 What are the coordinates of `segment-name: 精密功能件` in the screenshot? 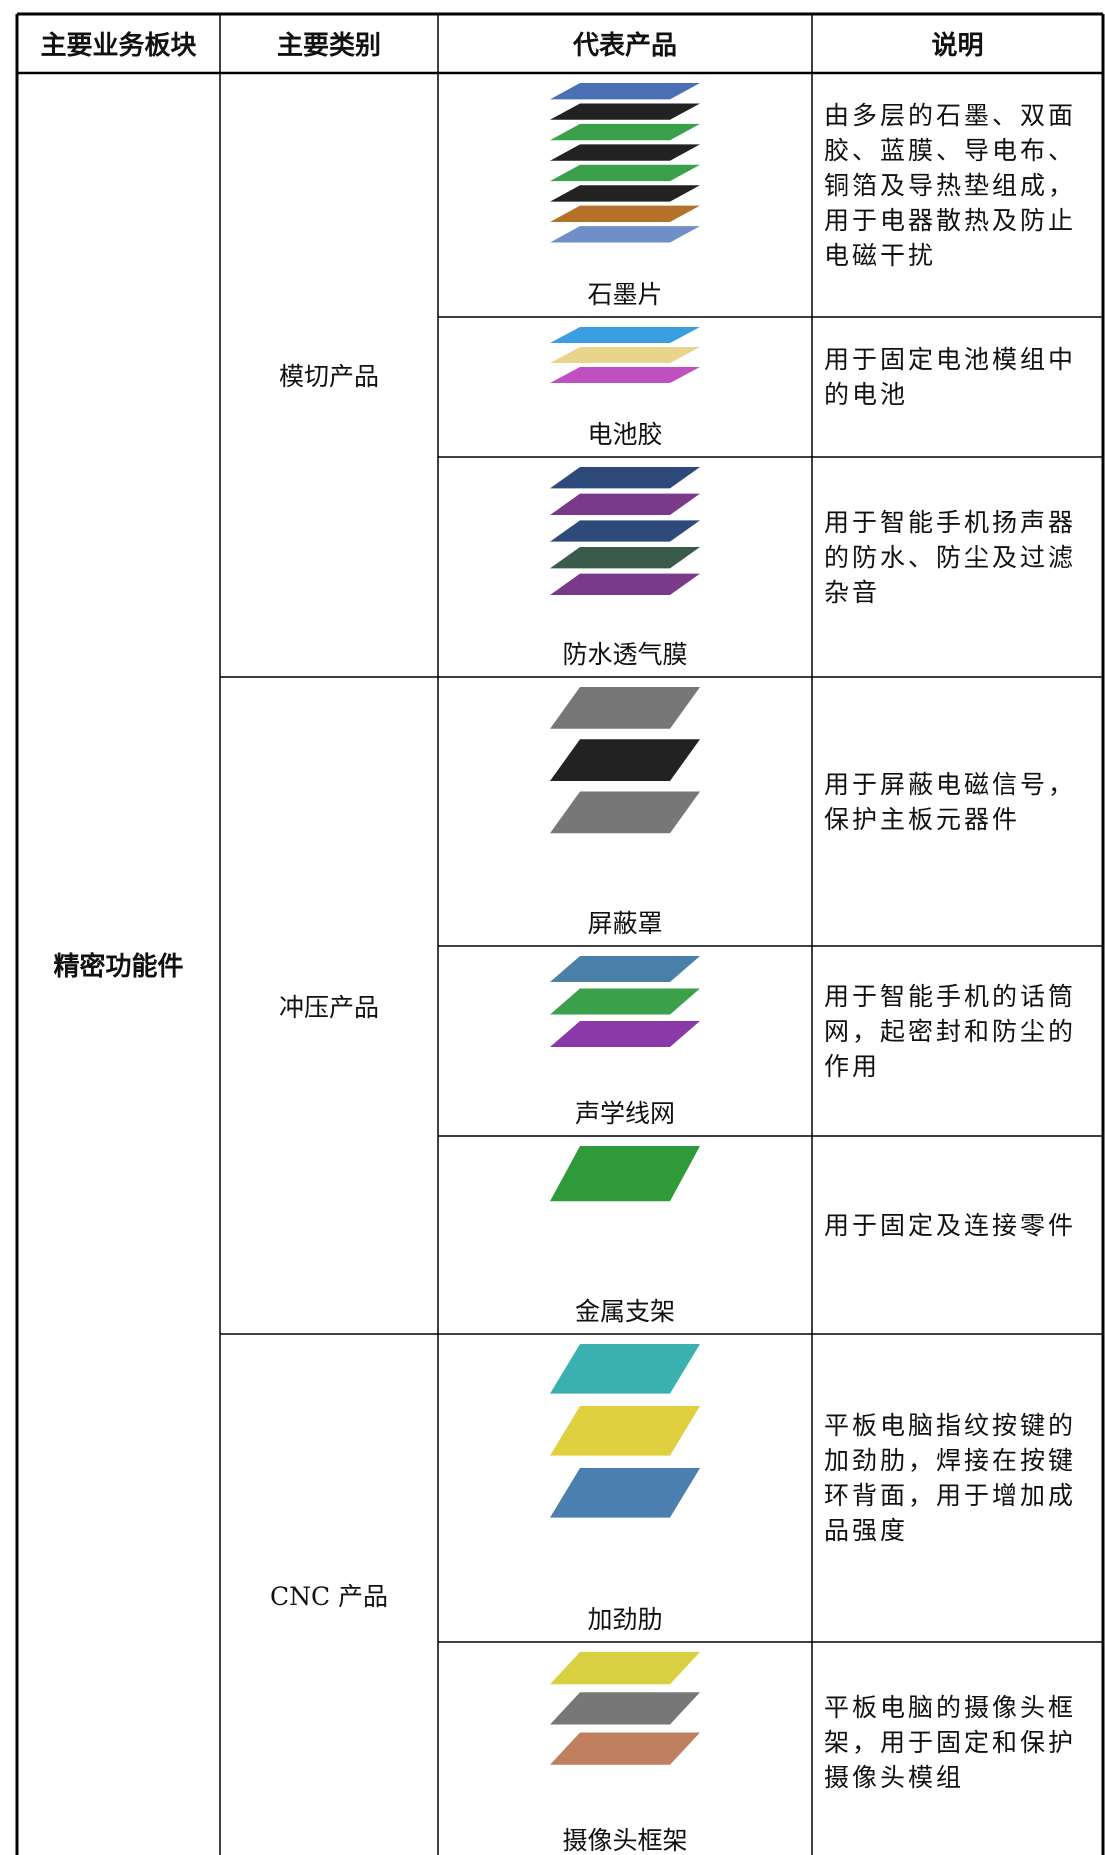 It's located at (118, 966).